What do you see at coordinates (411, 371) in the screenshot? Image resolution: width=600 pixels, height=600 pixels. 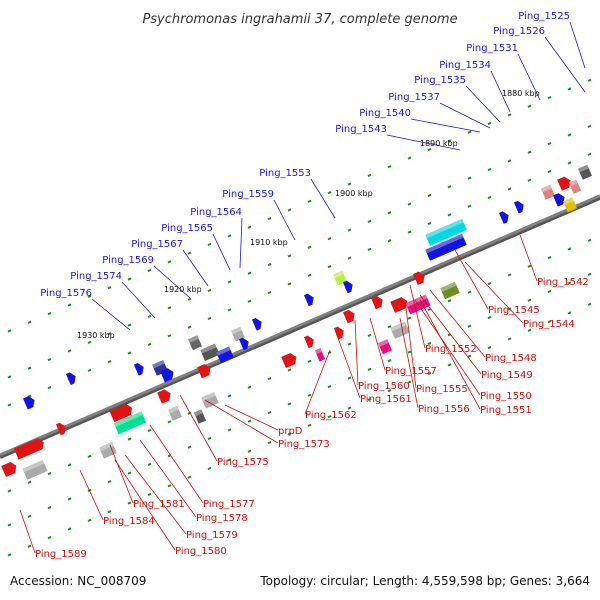 I see `gene-label: Ping_1557` at bounding box center [411, 371].